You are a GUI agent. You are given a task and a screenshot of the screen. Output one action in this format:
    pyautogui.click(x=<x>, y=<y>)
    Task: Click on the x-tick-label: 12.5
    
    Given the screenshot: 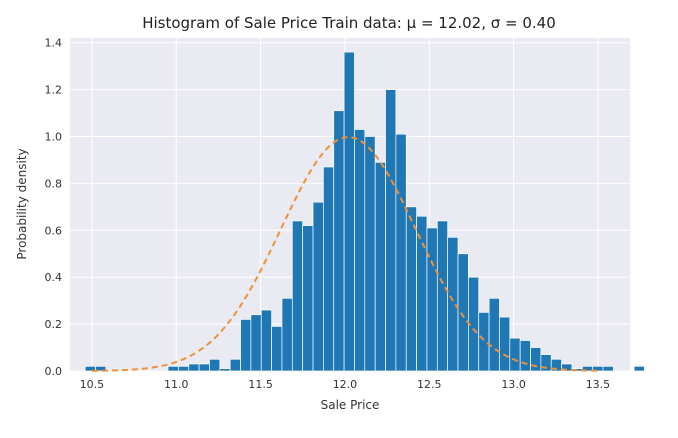 What is the action you would take?
    pyautogui.click(x=429, y=384)
    